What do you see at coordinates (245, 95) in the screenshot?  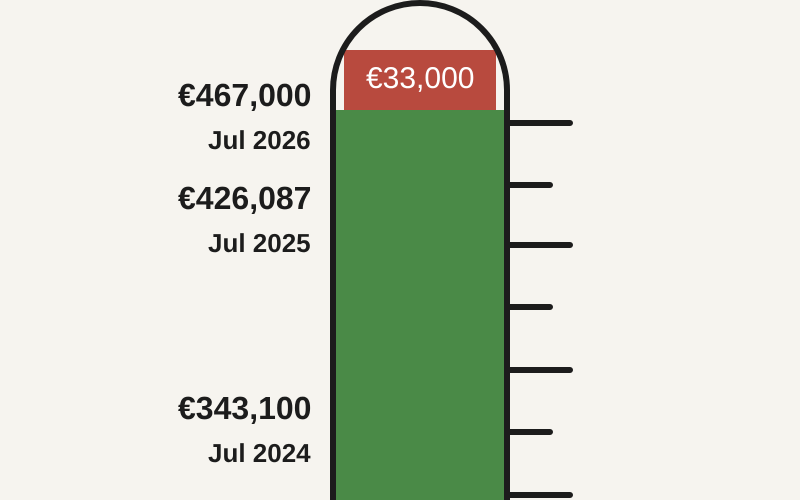 I see `data-label: €467,000` at bounding box center [245, 95].